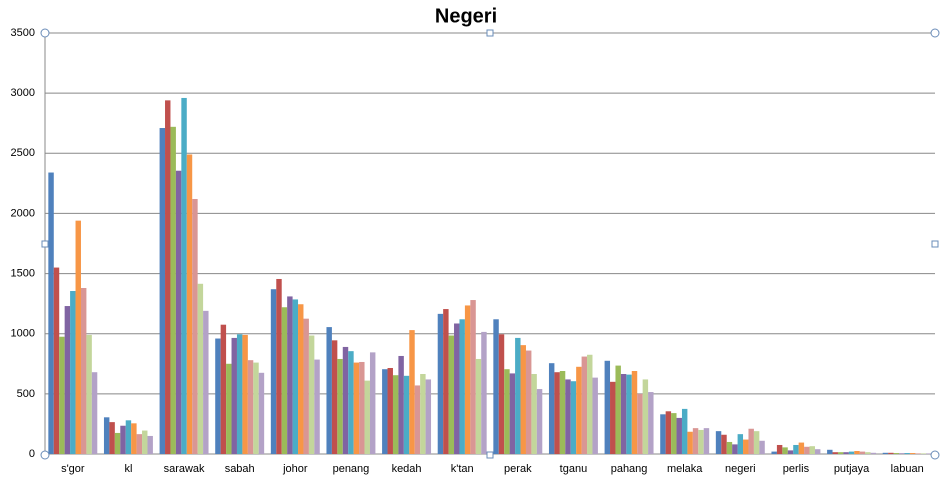 The image size is (943, 482). I want to click on y-tick-label: 3000, so click(23, 93).